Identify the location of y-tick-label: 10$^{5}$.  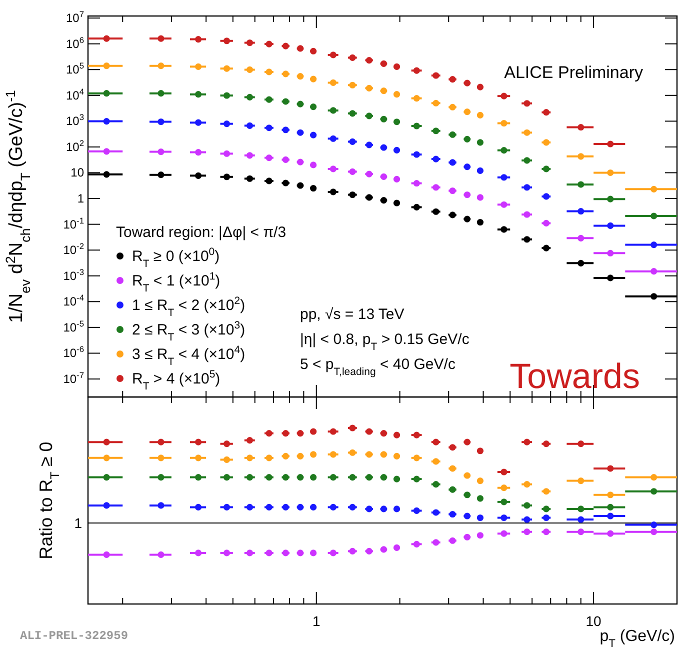
(75, 68).